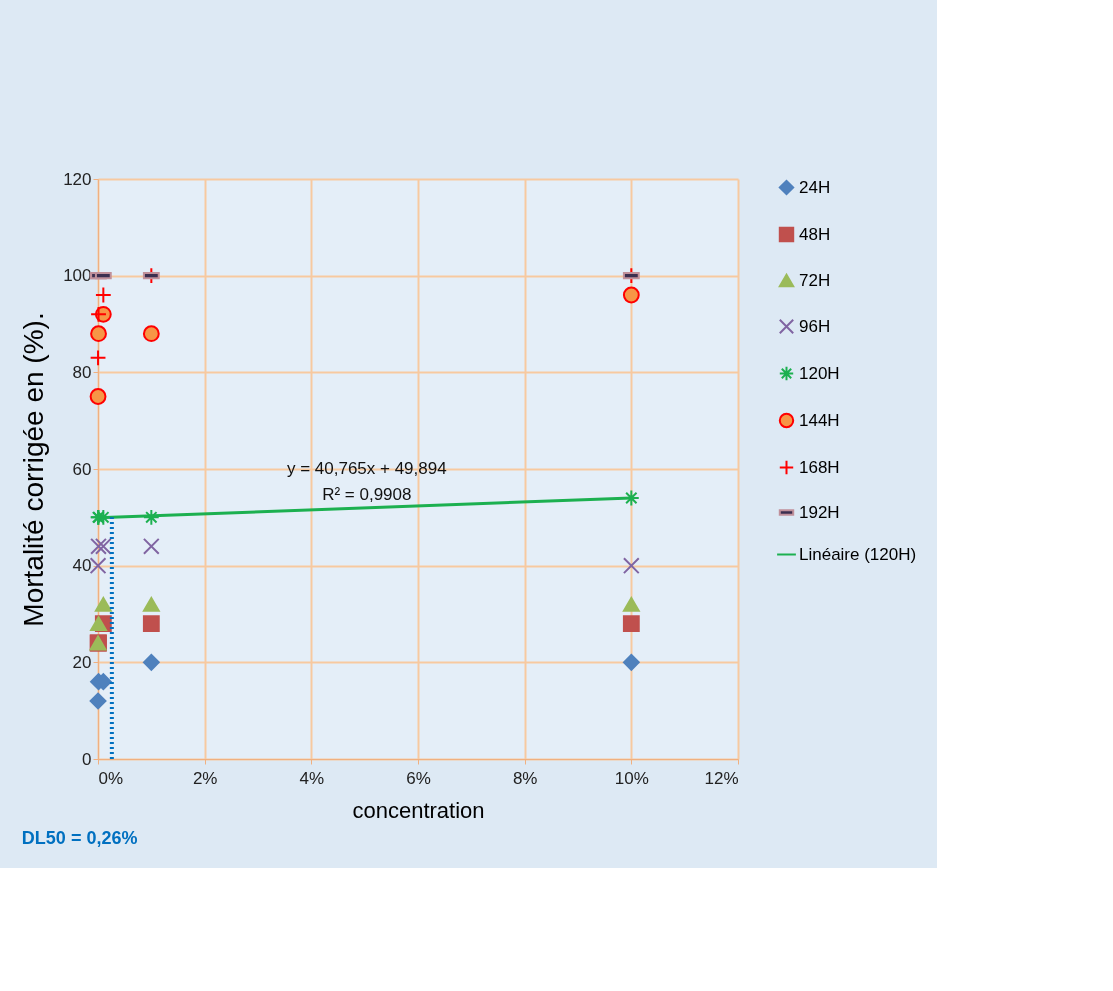 This screenshot has height=991, width=1113. I want to click on y-tick-label: 100, so click(77, 276).